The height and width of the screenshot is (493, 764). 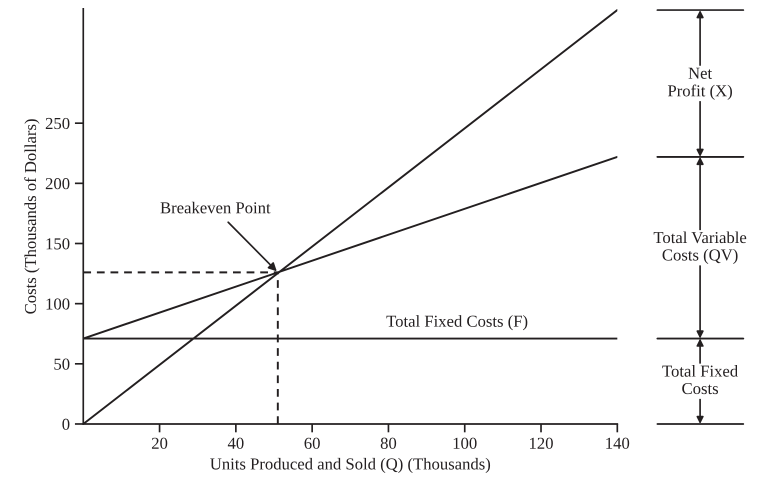 What do you see at coordinates (58, 124) in the screenshot?
I see `y-tick-label: 250` at bounding box center [58, 124].